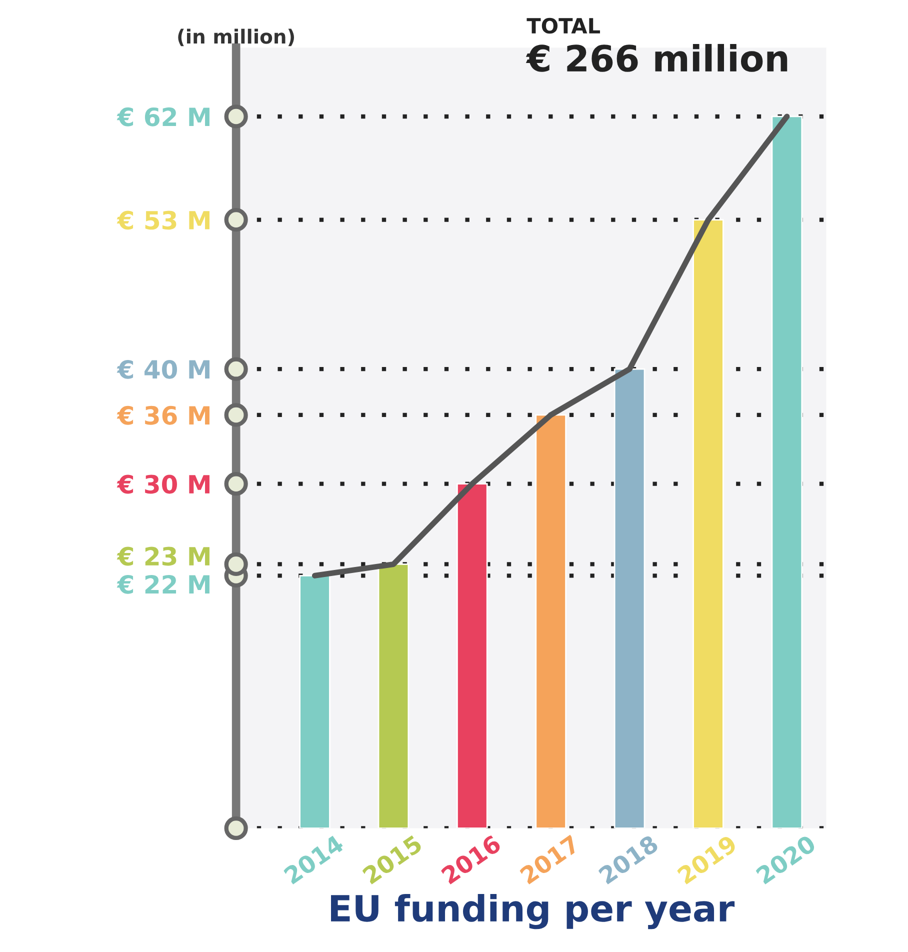  What do you see at coordinates (163, 584) in the screenshot?
I see `y-tick-label: € 22 M` at bounding box center [163, 584].